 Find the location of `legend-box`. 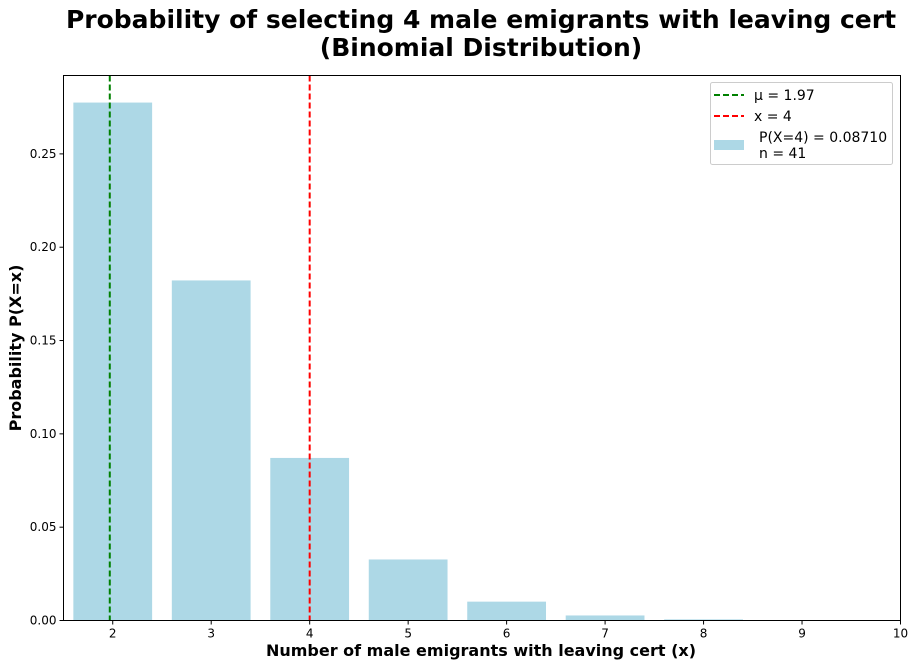

legend-box is located at coordinates (801, 123).